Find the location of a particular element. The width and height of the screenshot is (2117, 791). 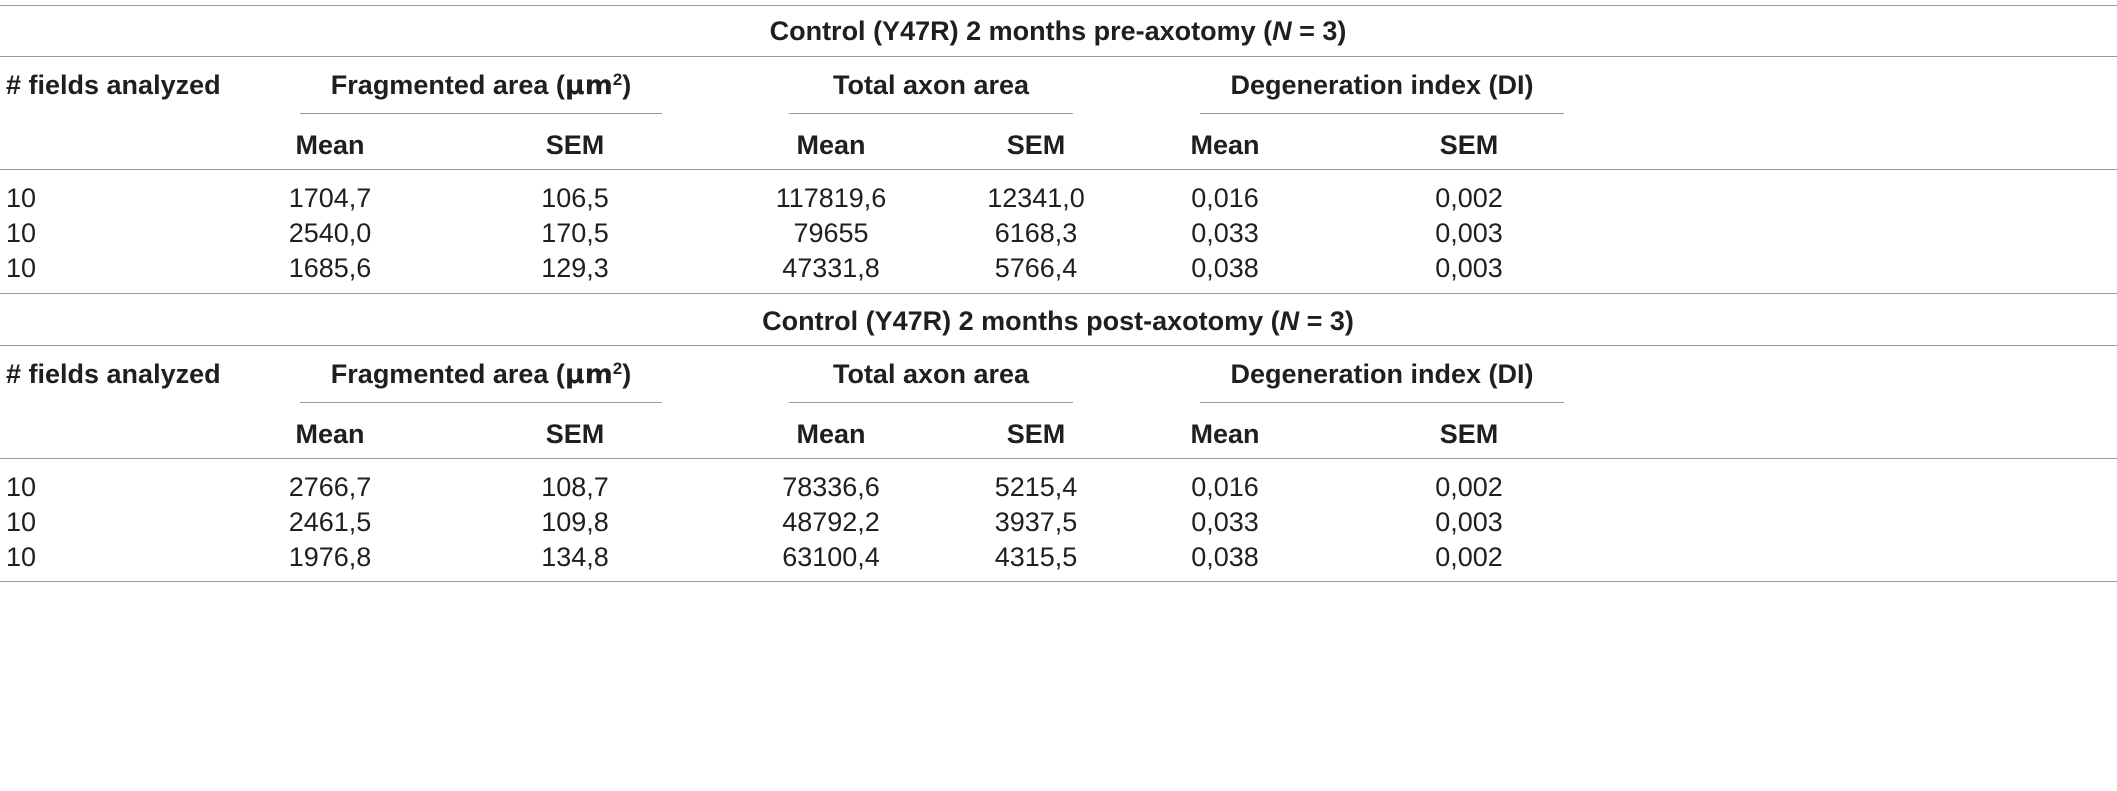

cell-total-sem: 6168,3 is located at coordinates (1036, 233).